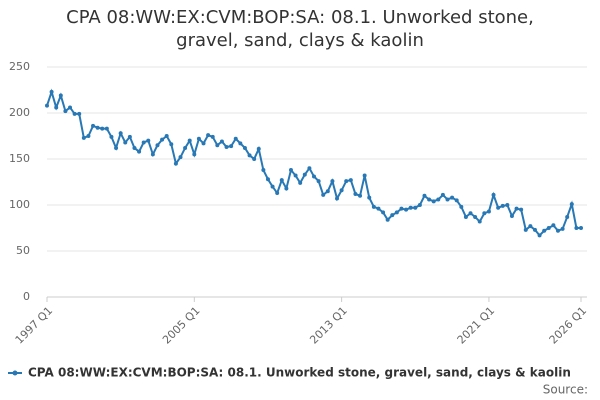  Describe the element at coordinates (26, 296) in the screenshot. I see `y-tick-label: 0` at that location.